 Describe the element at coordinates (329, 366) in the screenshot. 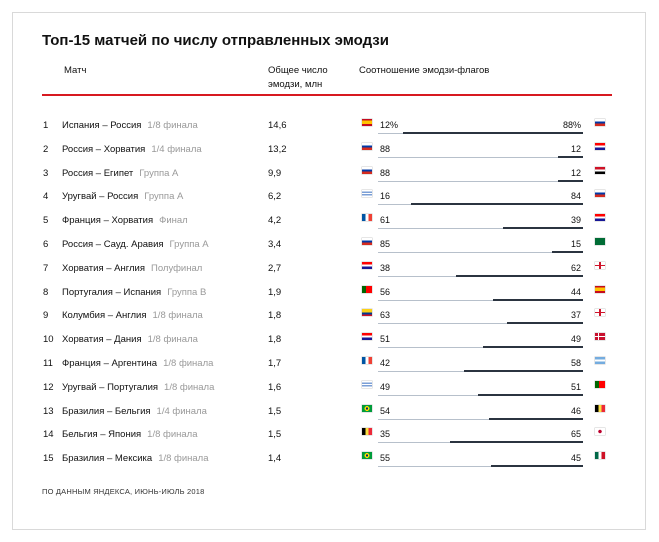

I see `table-row: 11 Франция – Аргентина 1/8 финала 1,7 42 58` at that location.